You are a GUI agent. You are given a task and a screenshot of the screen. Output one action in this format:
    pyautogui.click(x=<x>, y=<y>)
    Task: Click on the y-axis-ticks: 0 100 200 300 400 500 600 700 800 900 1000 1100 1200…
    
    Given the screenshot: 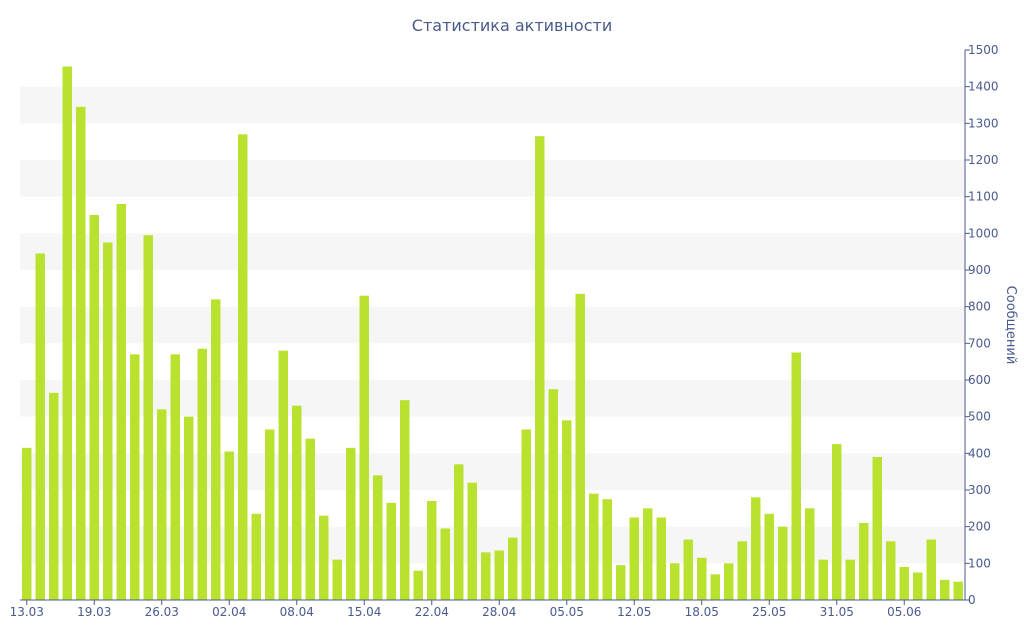 What is the action you would take?
    pyautogui.click(x=982, y=325)
    